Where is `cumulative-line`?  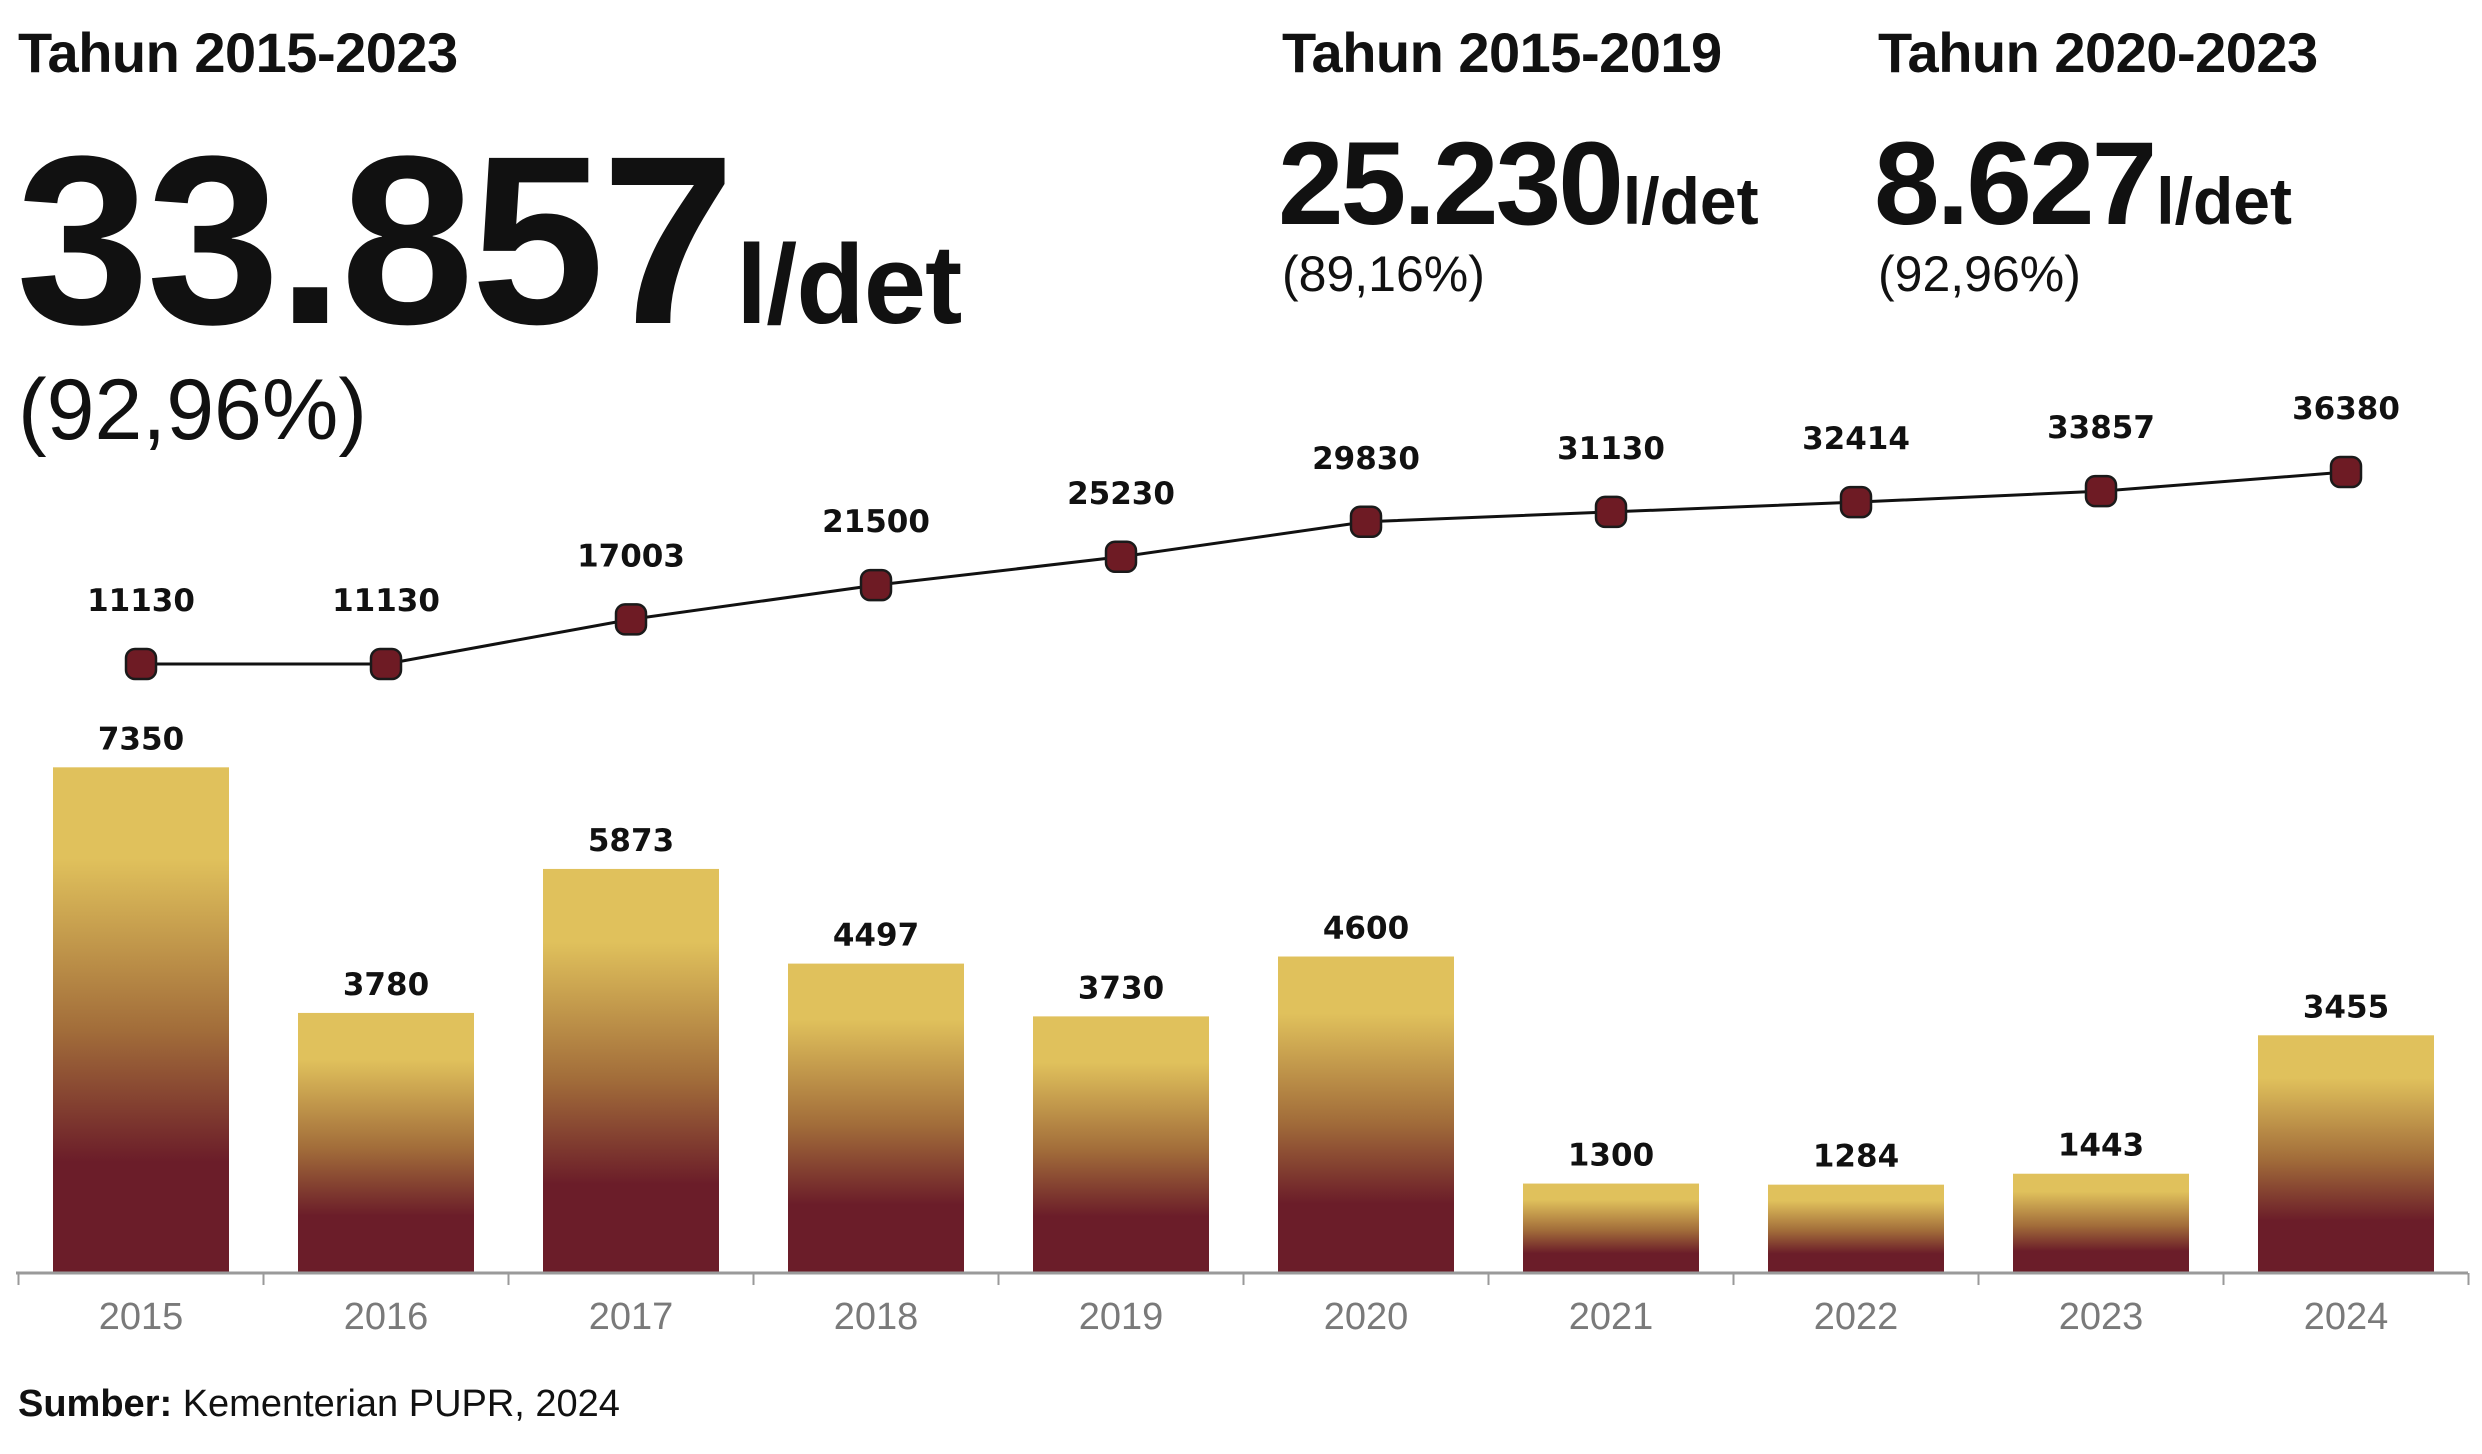 cumulative-line is located at coordinates (1244, 568).